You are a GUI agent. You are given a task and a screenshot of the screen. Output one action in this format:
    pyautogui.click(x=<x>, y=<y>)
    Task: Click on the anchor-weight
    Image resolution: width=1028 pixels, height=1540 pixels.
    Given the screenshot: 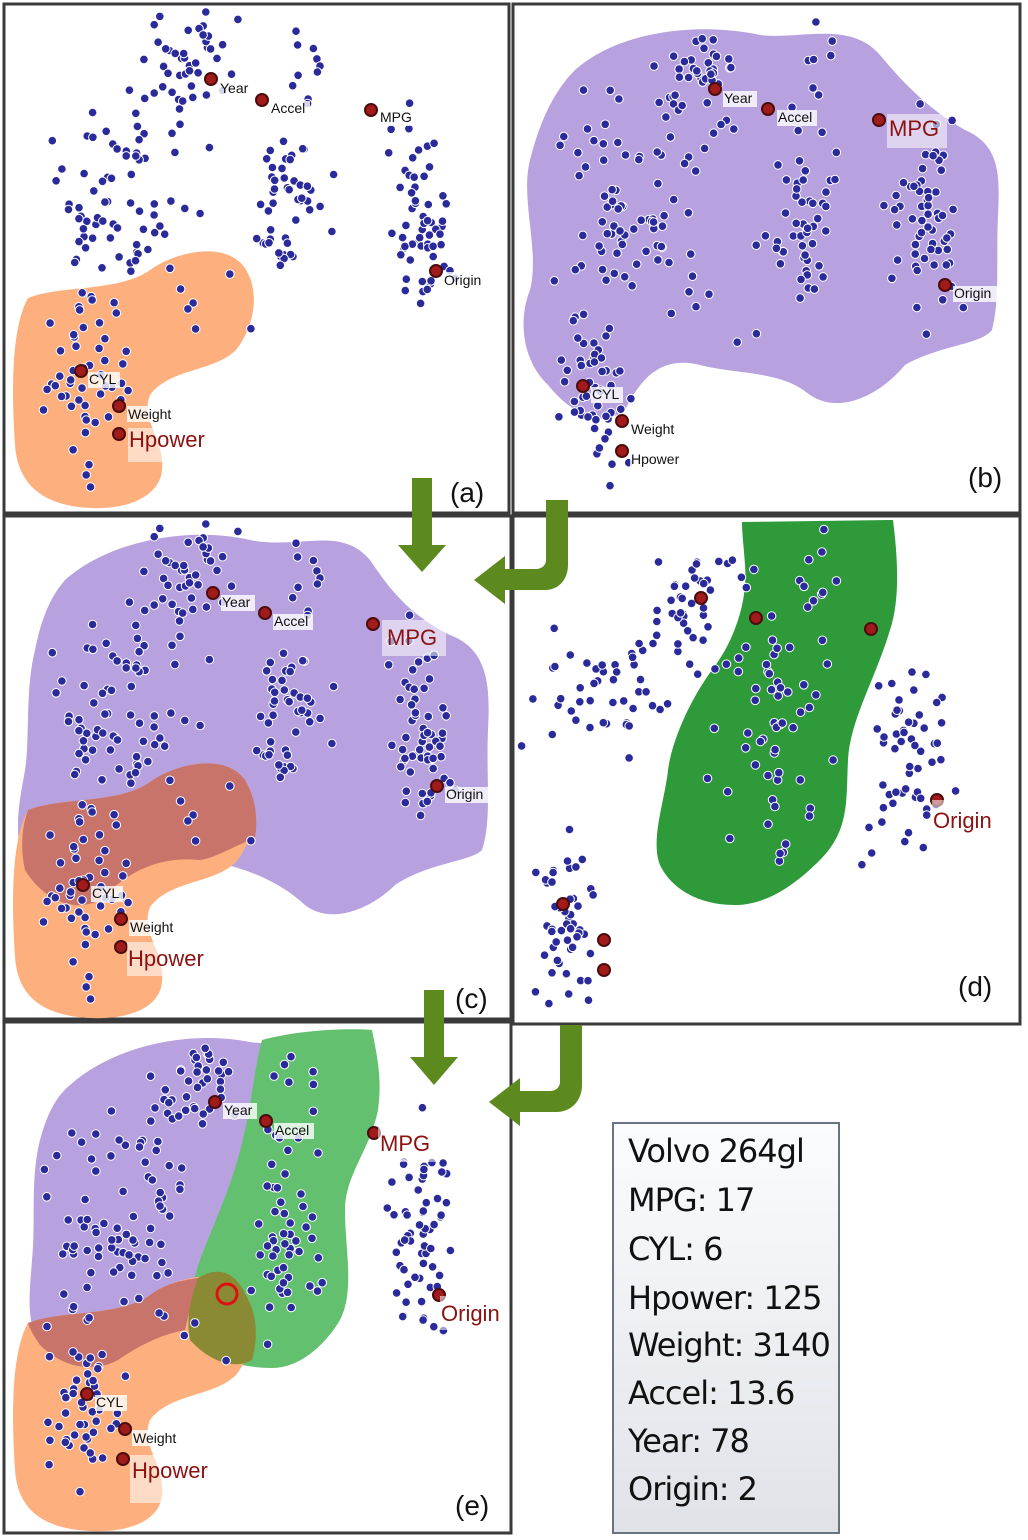 What is the action you would take?
    pyautogui.click(x=604, y=940)
    